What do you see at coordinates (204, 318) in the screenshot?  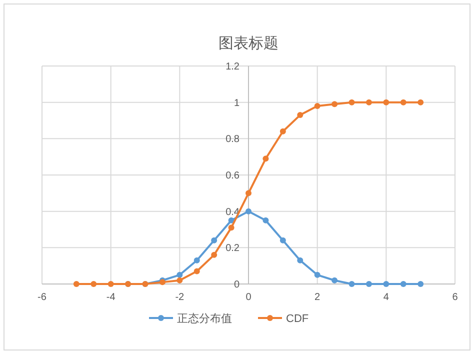 I see `legend-label: 正态分布值` at bounding box center [204, 318].